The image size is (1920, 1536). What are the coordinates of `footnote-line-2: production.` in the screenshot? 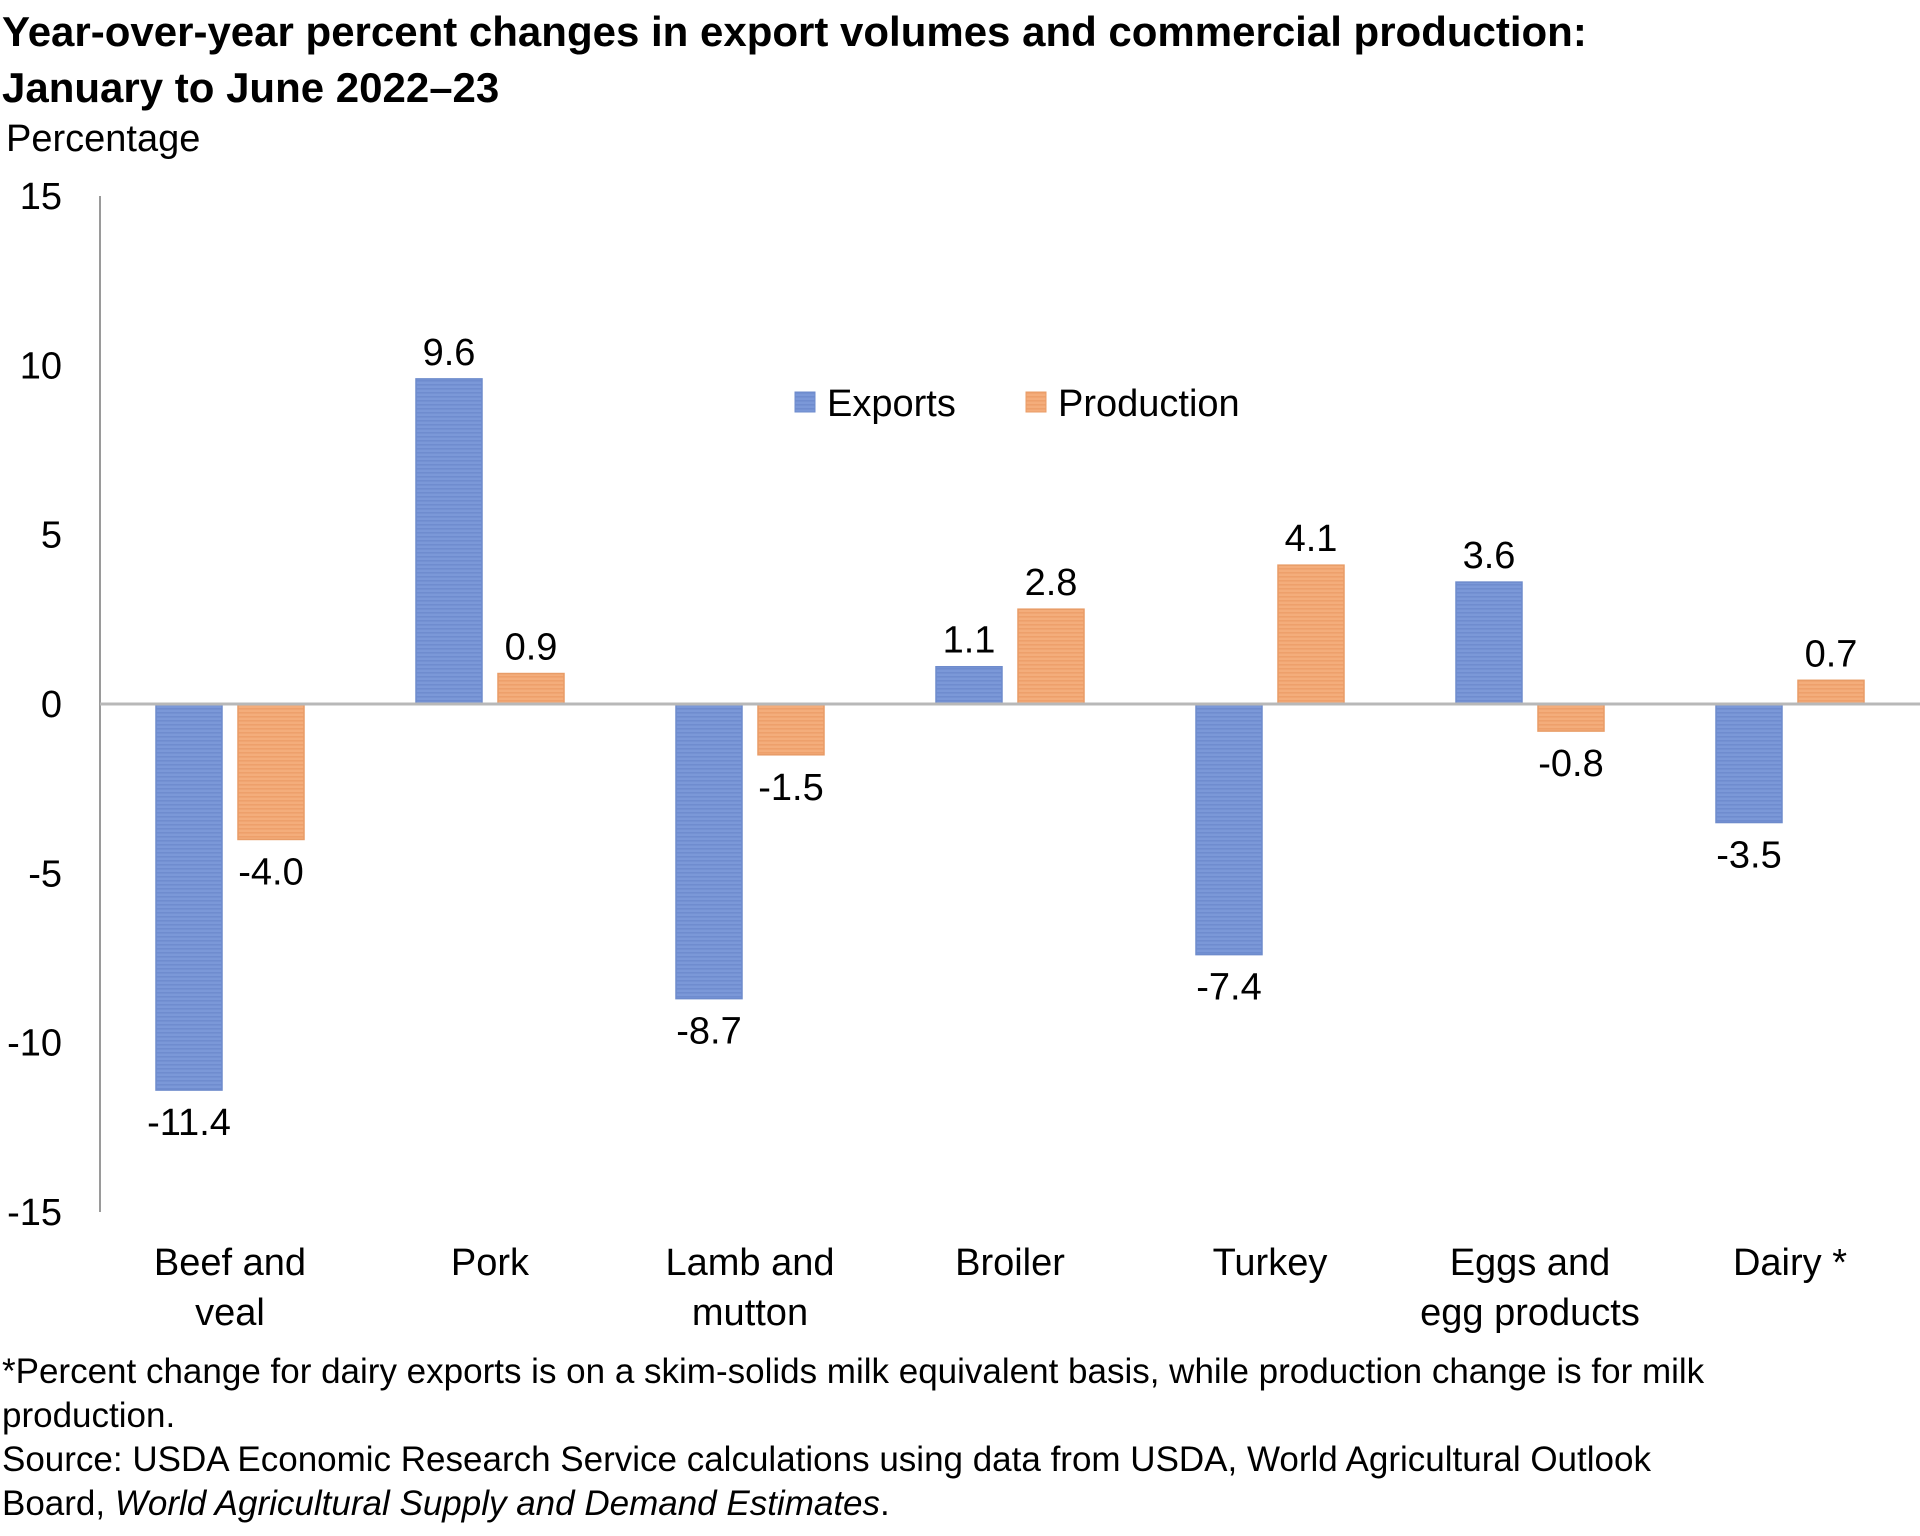 It's located at (89, 1415).